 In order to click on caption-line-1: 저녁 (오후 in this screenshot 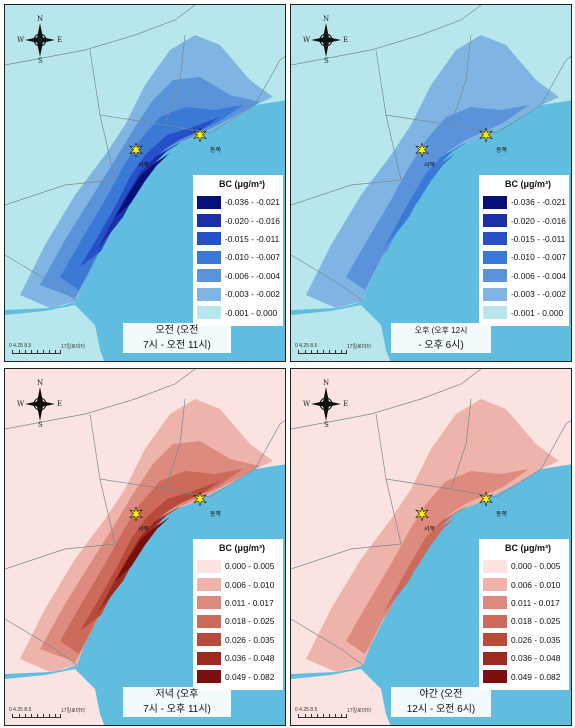, I will do `click(177, 694)`.